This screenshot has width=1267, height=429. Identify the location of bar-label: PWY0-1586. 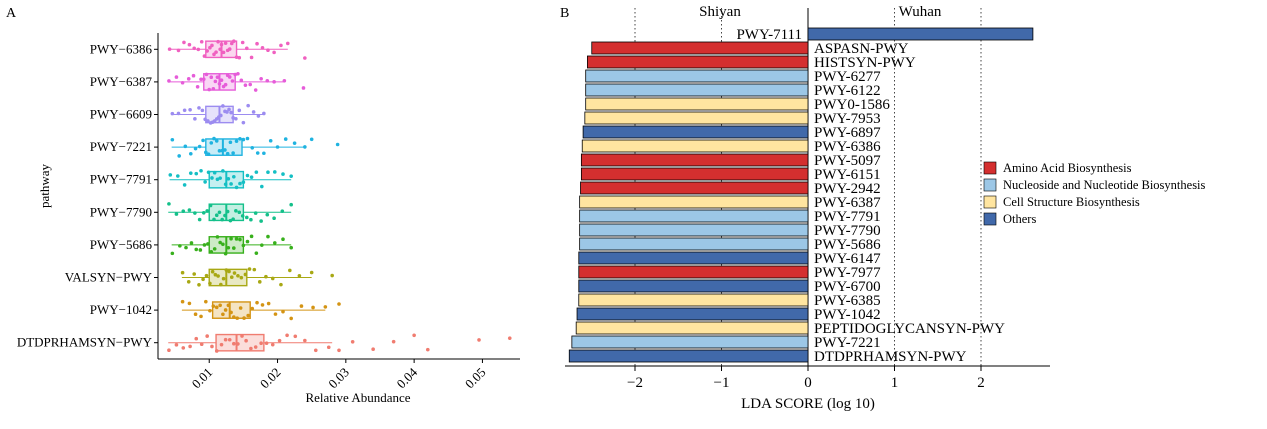
(852, 105).